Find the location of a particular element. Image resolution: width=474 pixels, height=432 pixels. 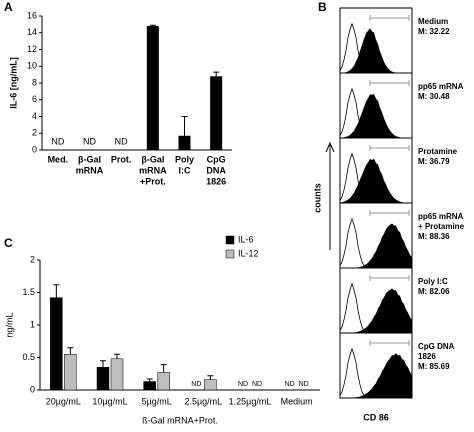

x-tick-label: DNA is located at coordinates (216, 170).